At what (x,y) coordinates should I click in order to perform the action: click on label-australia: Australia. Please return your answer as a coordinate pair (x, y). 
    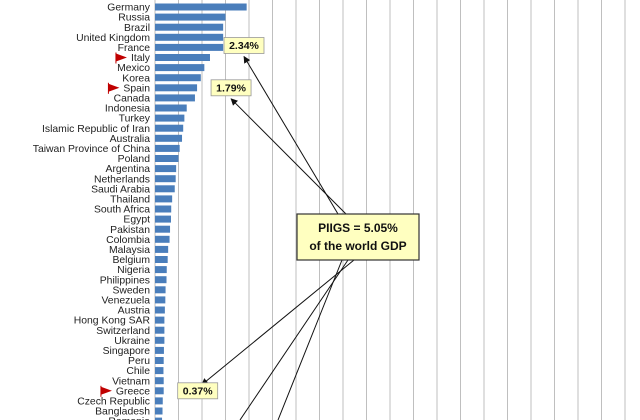
    Looking at the image, I should click on (130, 139).